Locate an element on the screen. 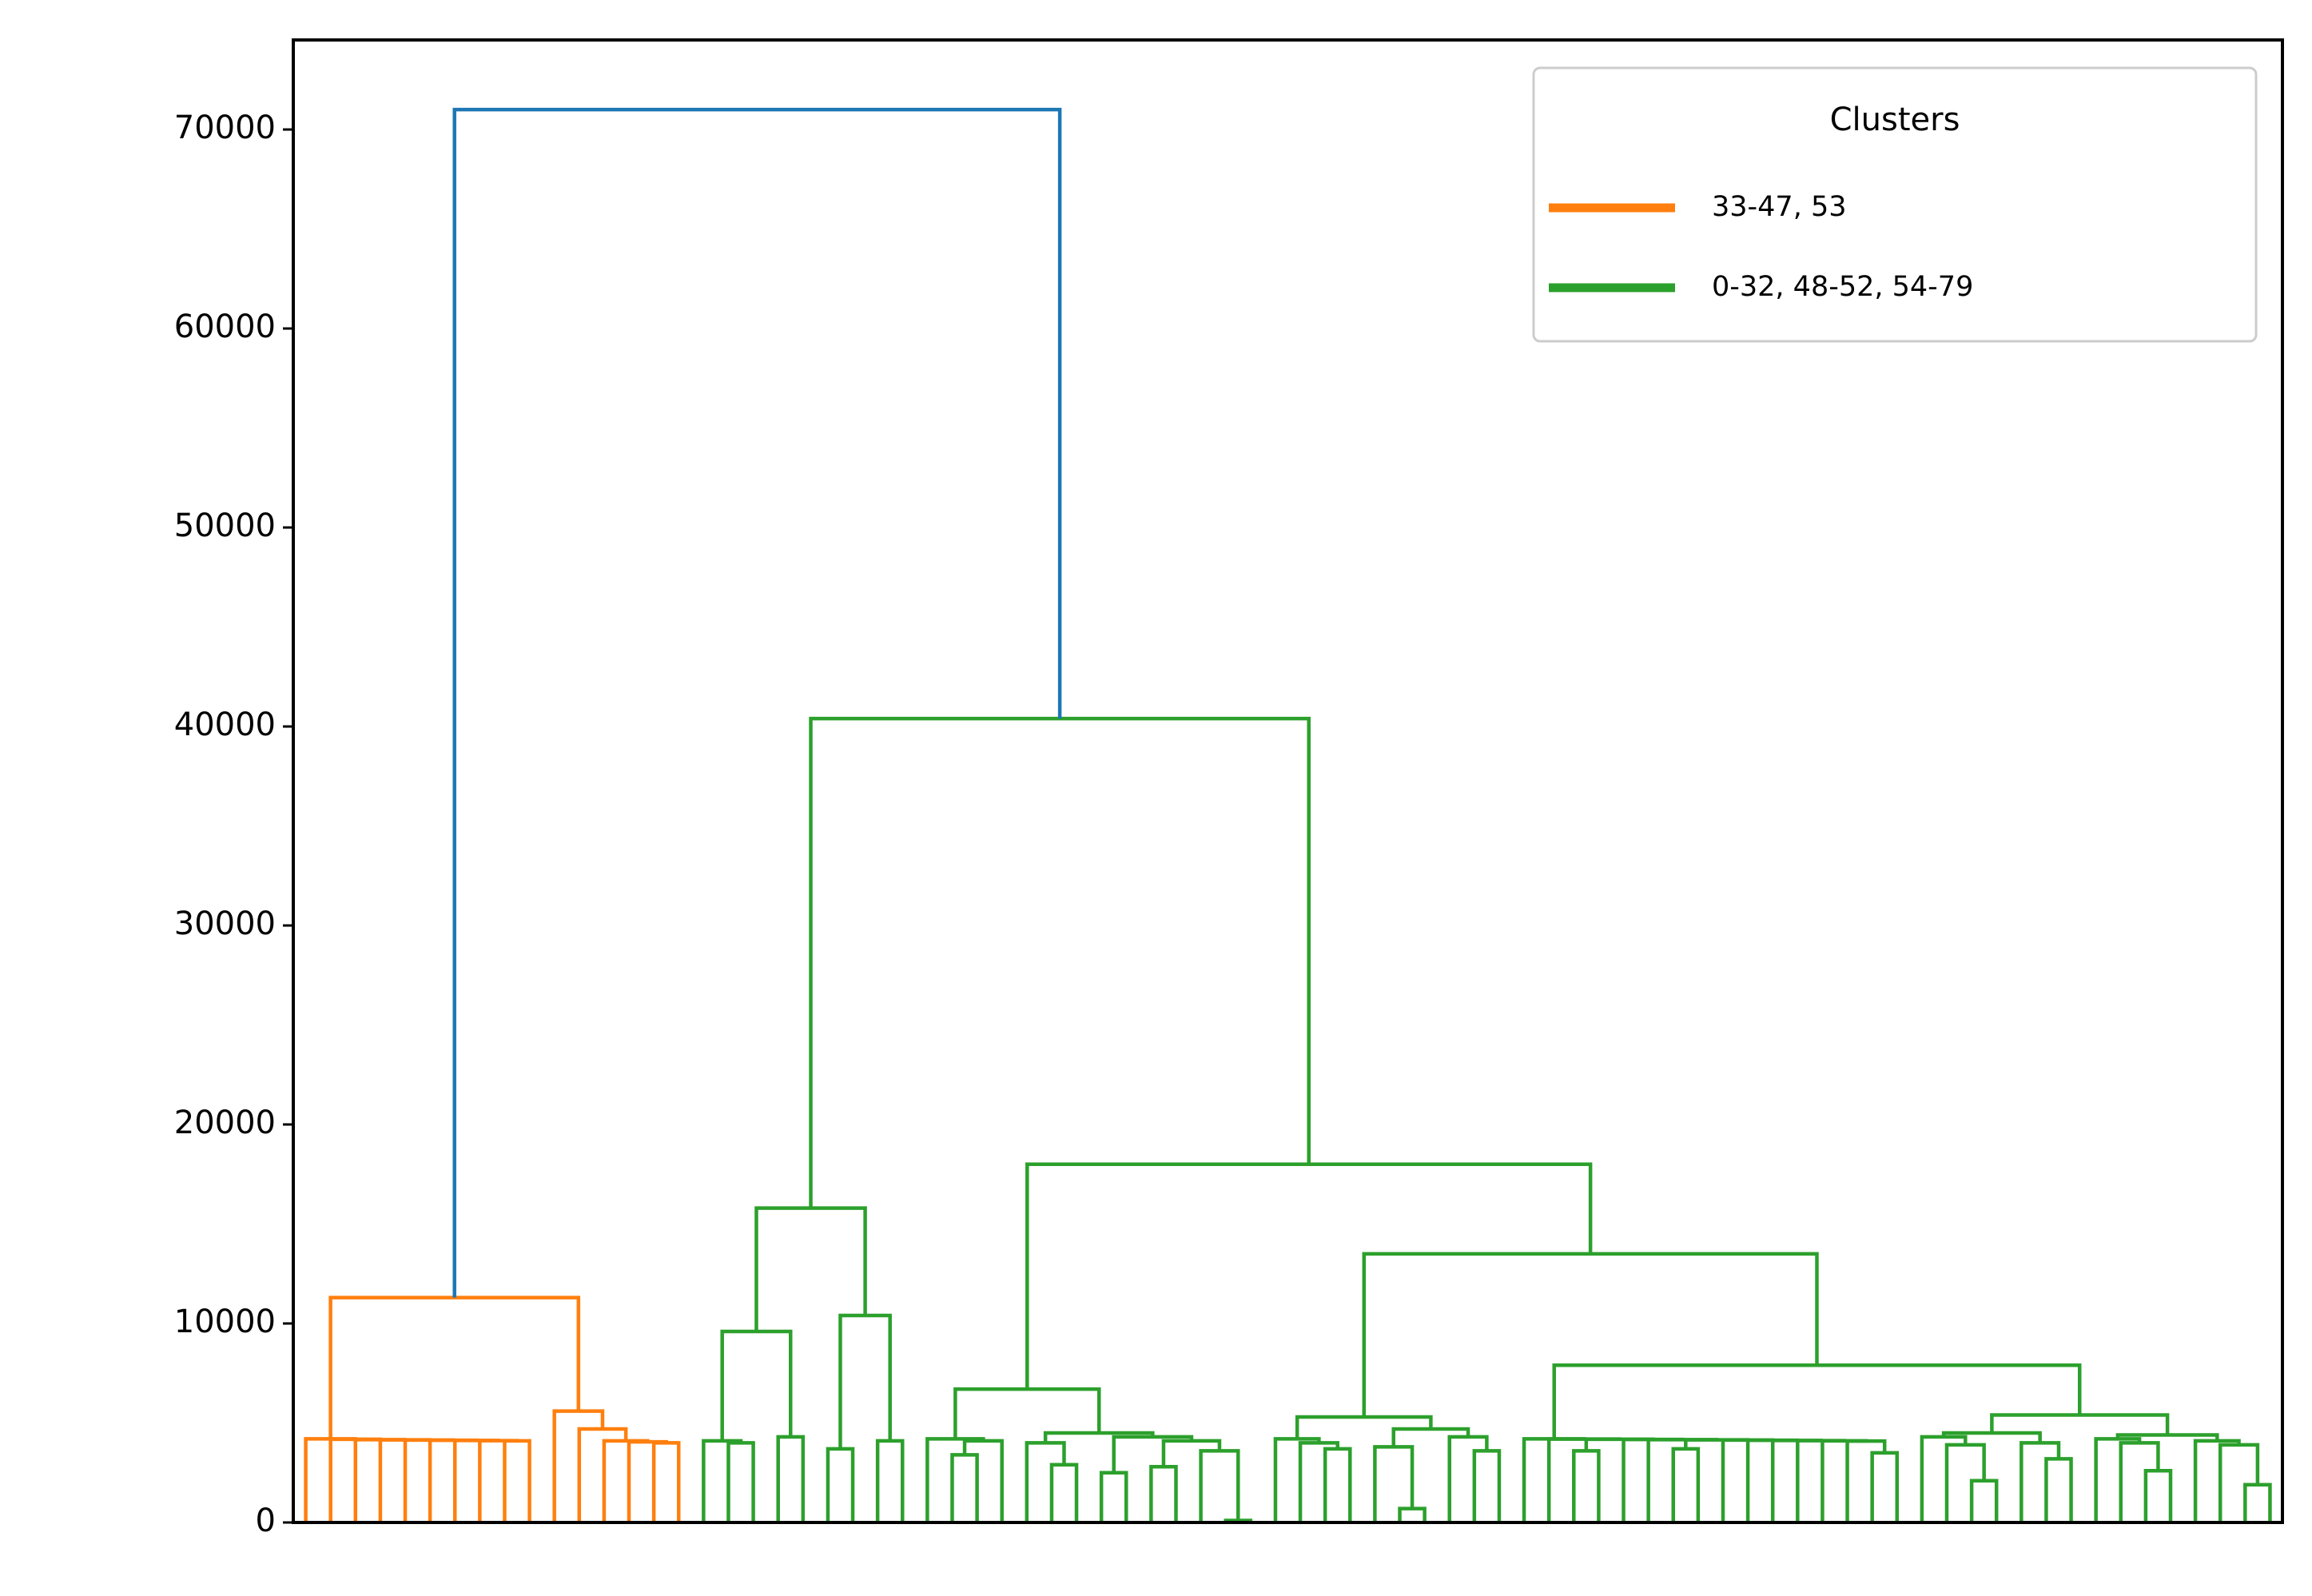  y-tick-label: 70000 is located at coordinates (225, 127).